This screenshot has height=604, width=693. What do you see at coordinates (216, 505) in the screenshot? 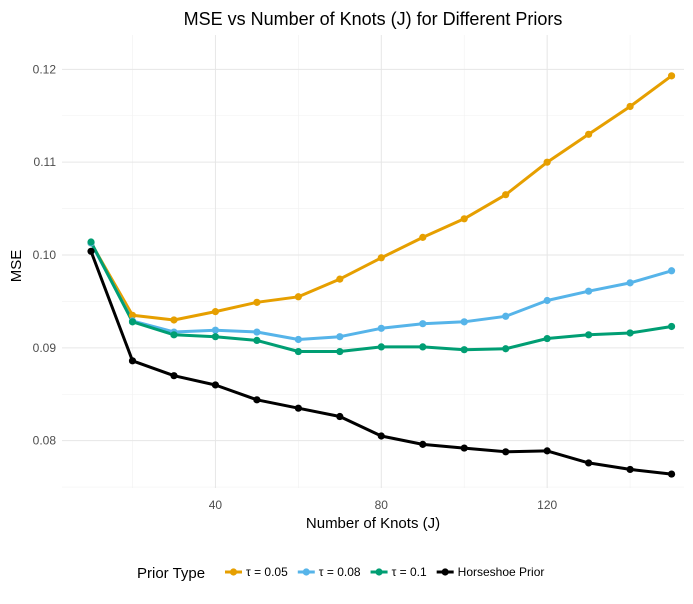
I see `x-tick-label: 40` at bounding box center [216, 505].